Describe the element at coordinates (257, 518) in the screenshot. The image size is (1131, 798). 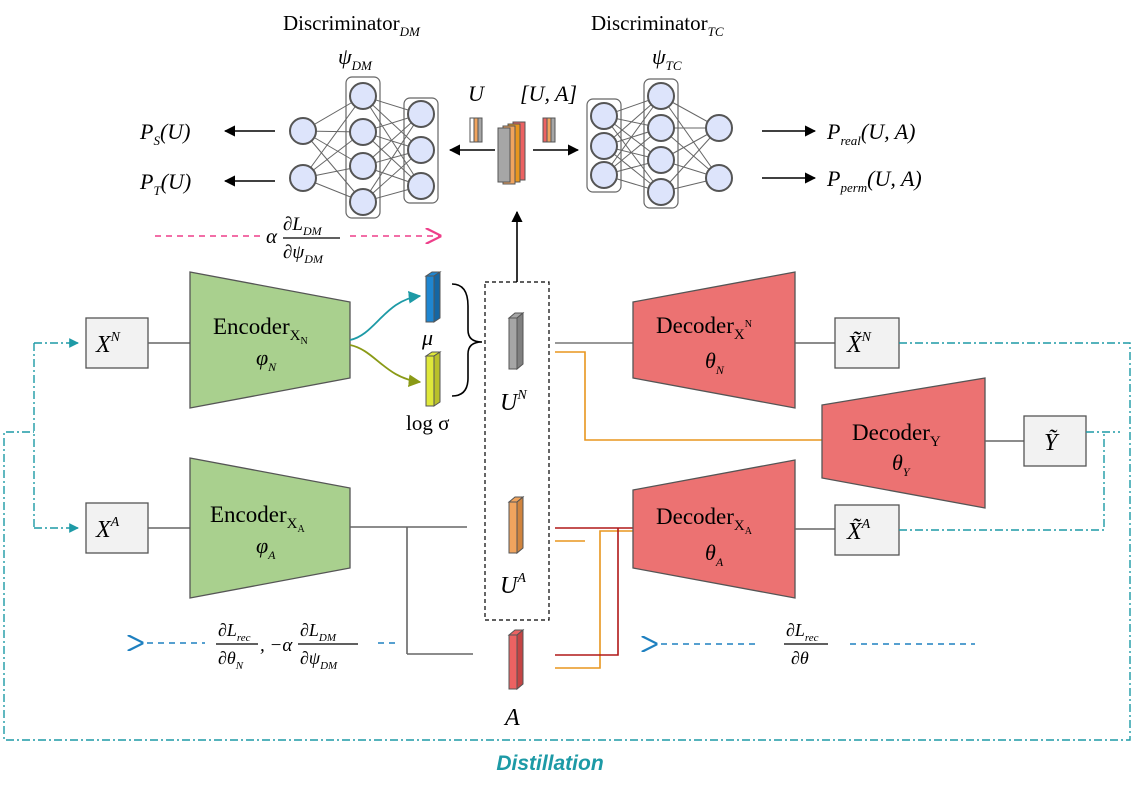
I see `encoder-a-title: EncoderXA` at that location.